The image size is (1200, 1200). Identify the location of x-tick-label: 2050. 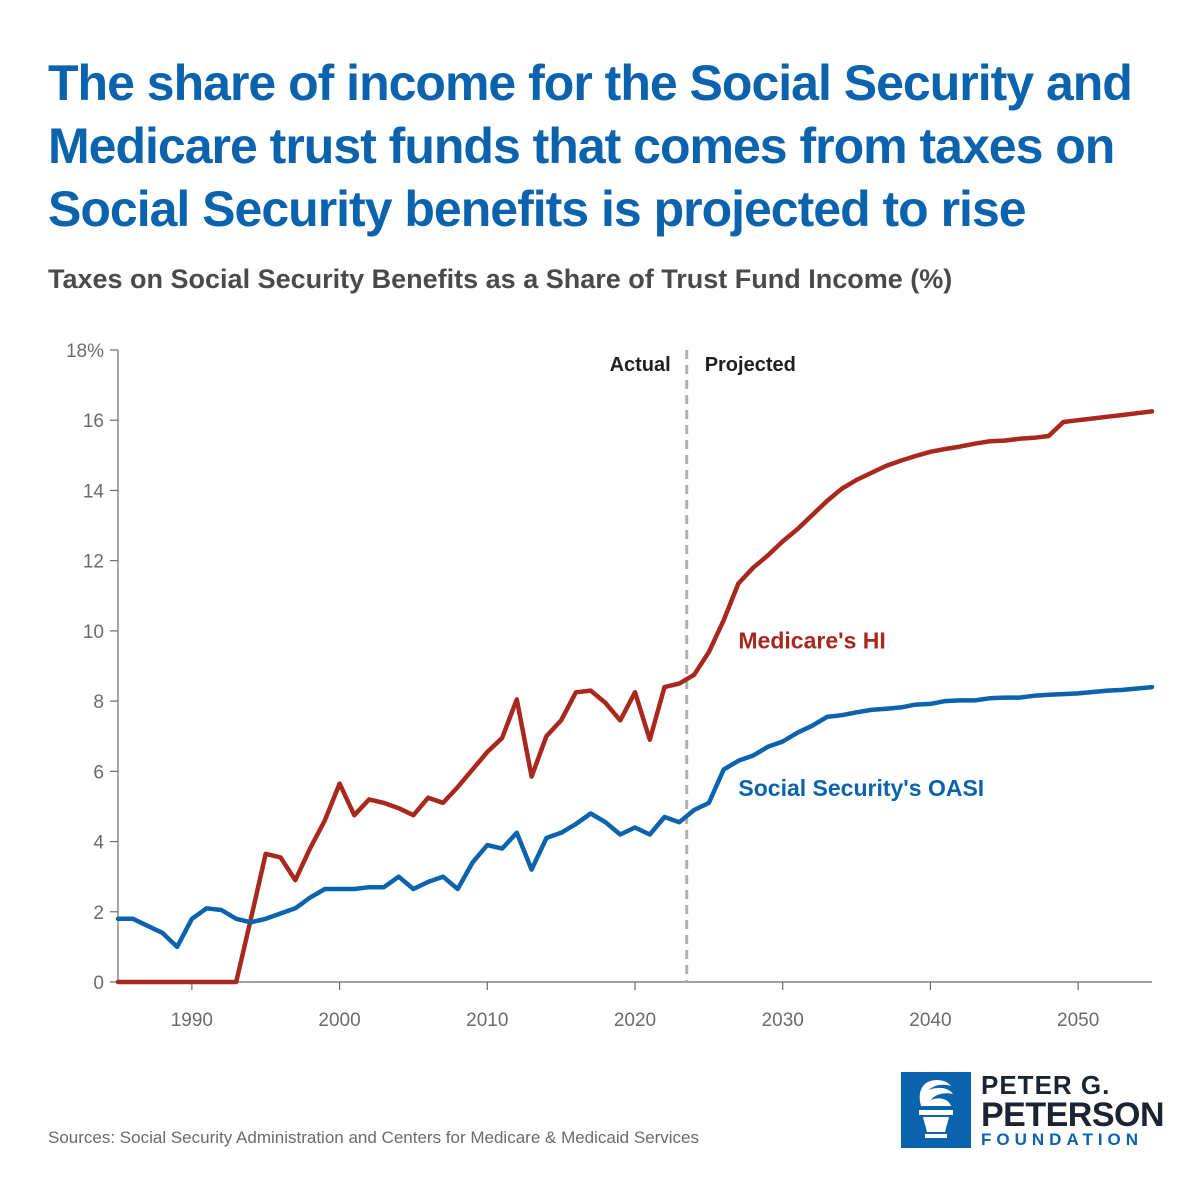
(1078, 1020).